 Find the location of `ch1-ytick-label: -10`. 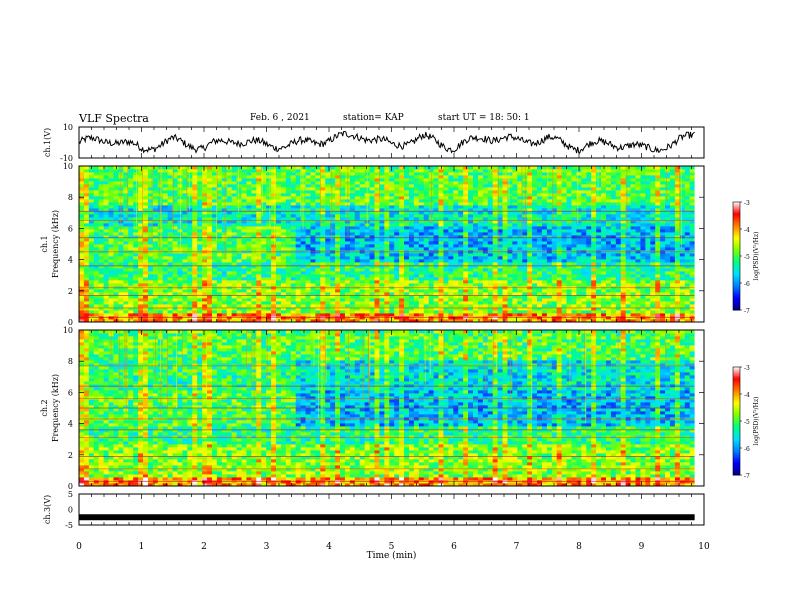

ch1-ytick-label: -10 is located at coordinates (66, 158).